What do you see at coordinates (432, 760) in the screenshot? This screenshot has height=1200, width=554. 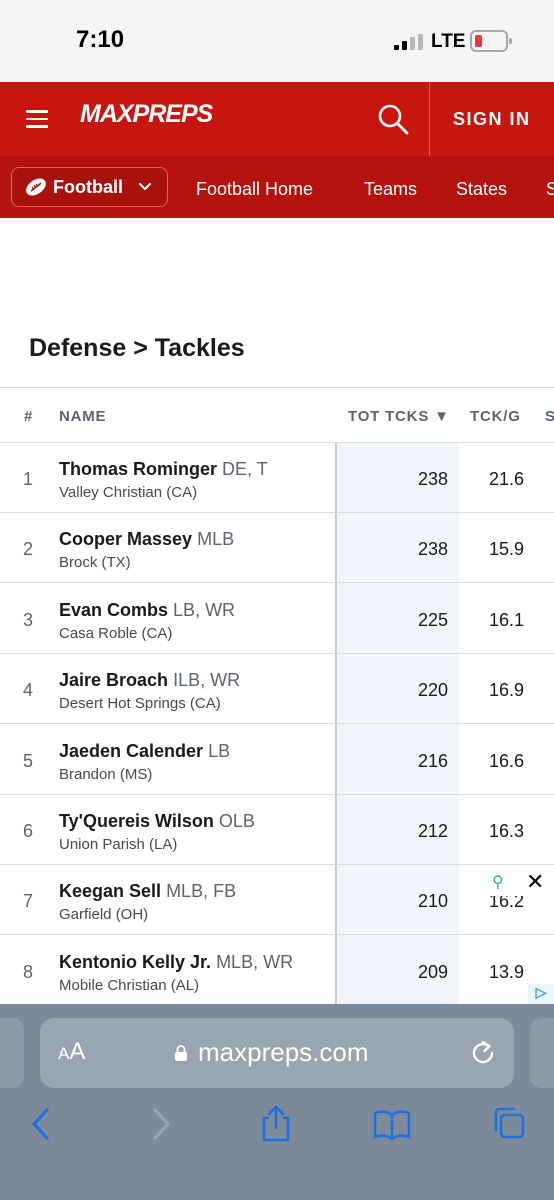 I see `total-tackles: 216` at bounding box center [432, 760].